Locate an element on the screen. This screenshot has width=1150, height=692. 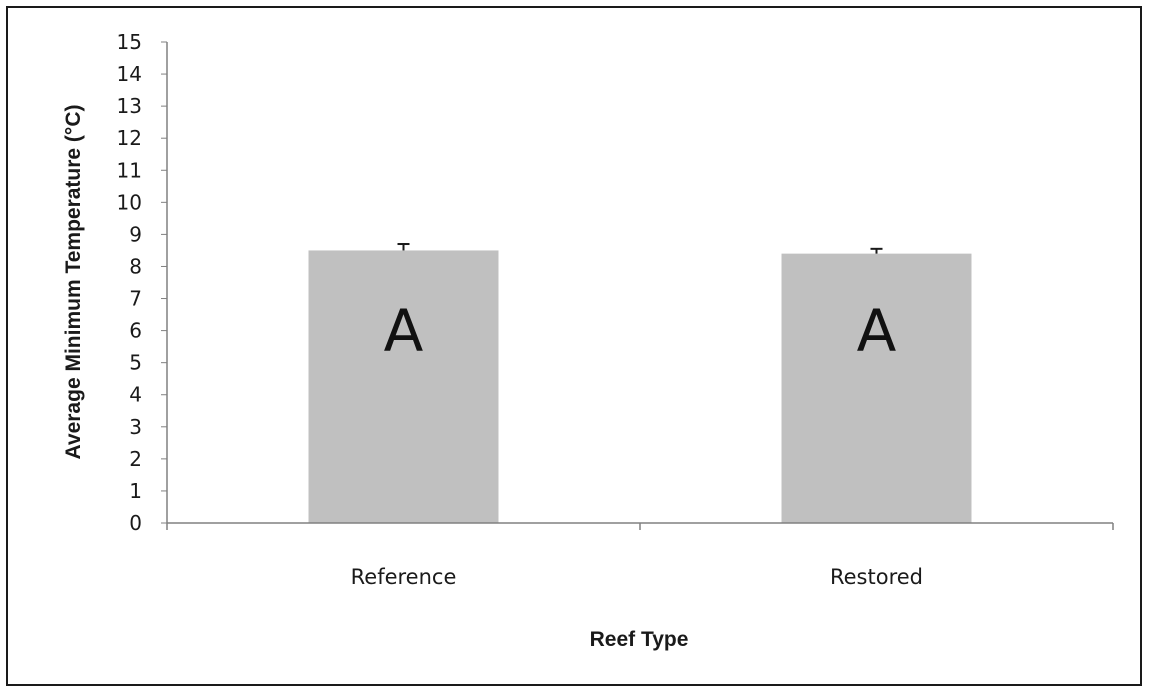
x-category-label: Restored is located at coordinates (876, 577).